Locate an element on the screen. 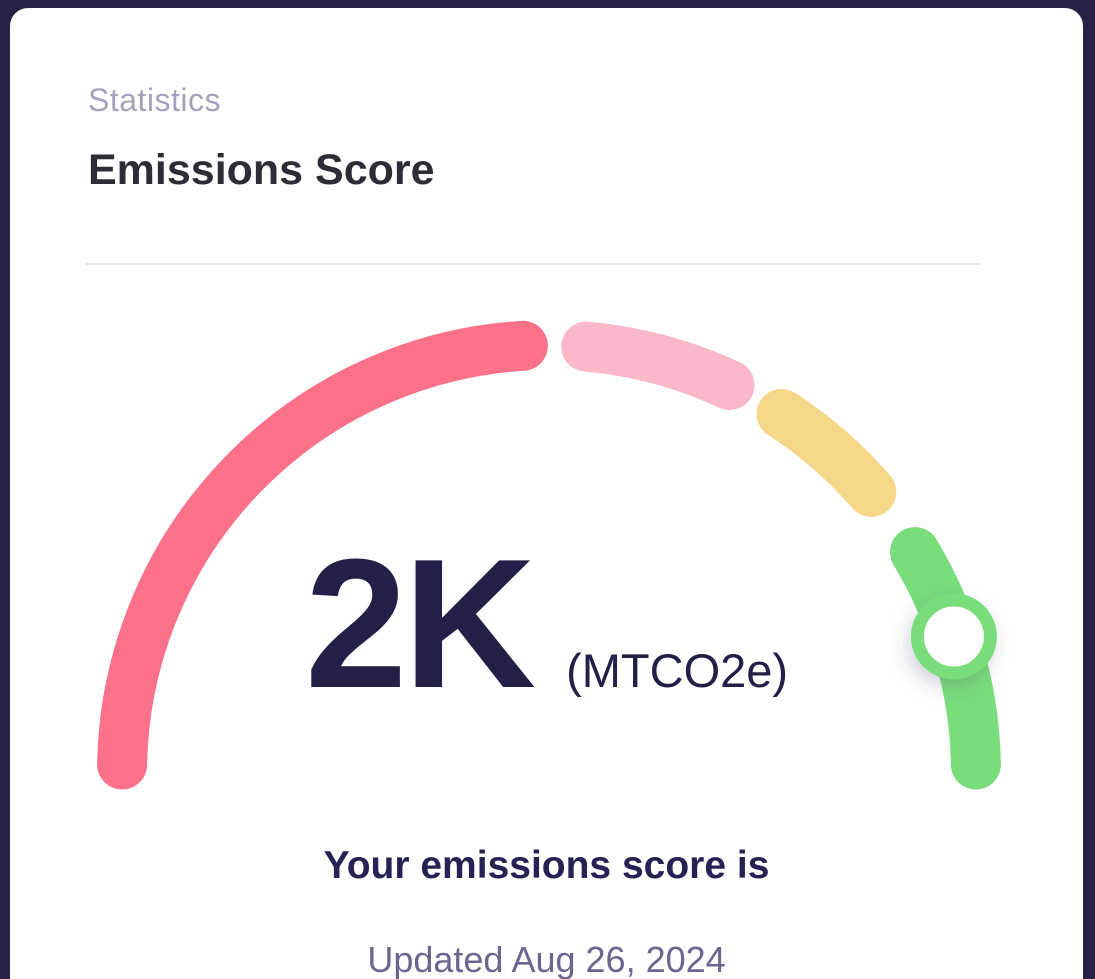 The height and width of the screenshot is (979, 1095). card-eyebrow: Statistics is located at coordinates (155, 100).